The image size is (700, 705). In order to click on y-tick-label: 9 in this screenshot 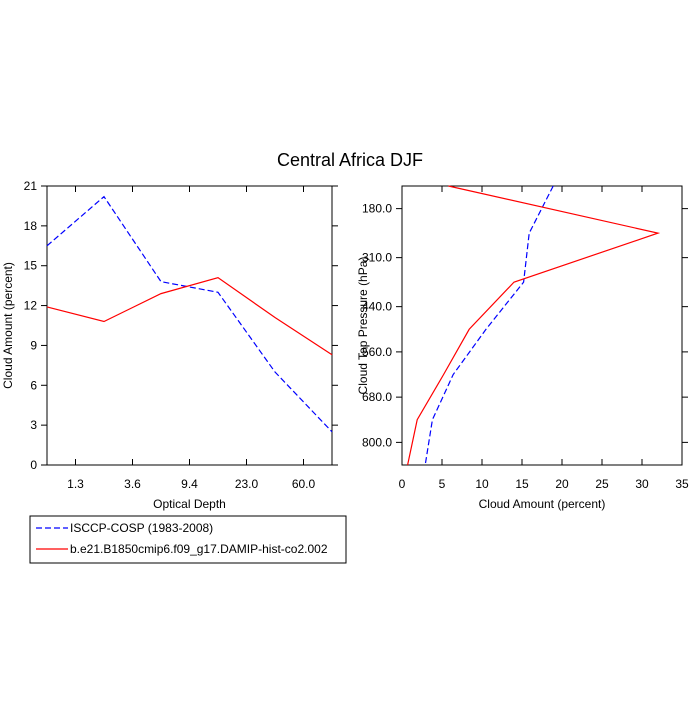, I will do `click(33, 345)`.